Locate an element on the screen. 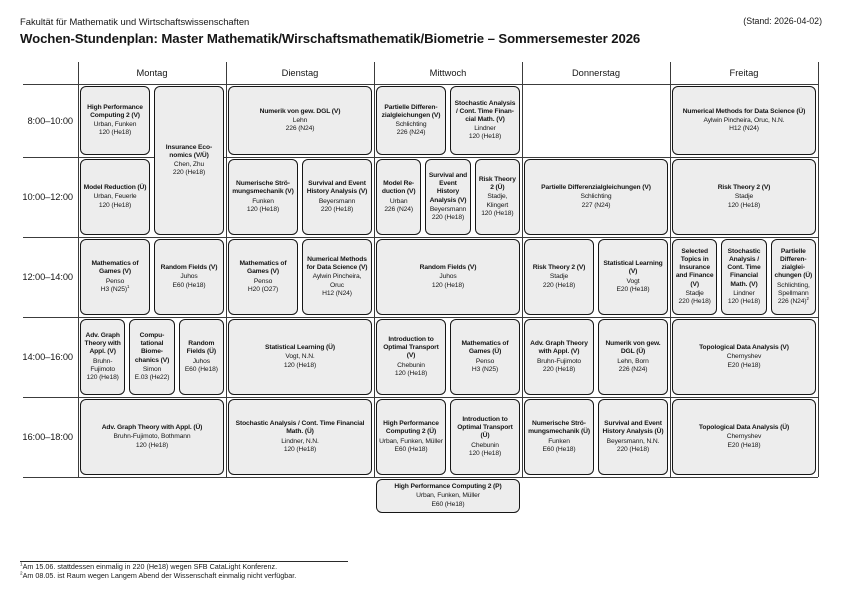 Image resolution: width=842 pixels, height=595 pixels. course-lecturers: Urban, Feuerle is located at coordinates (115, 197).